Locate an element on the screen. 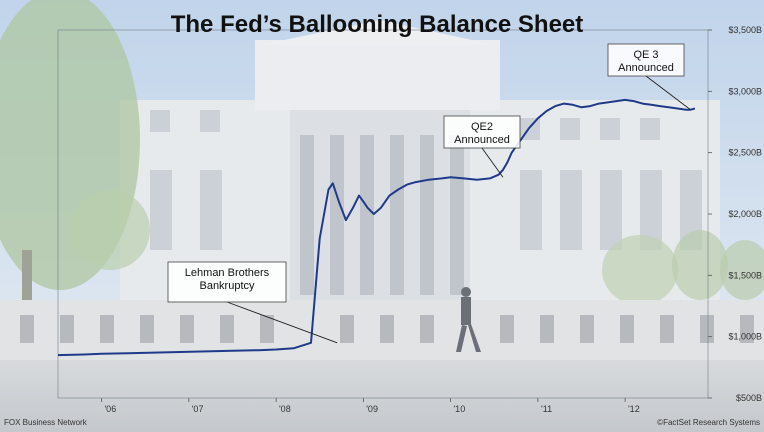  y-tick-label: $2,000B is located at coordinates (745, 214).